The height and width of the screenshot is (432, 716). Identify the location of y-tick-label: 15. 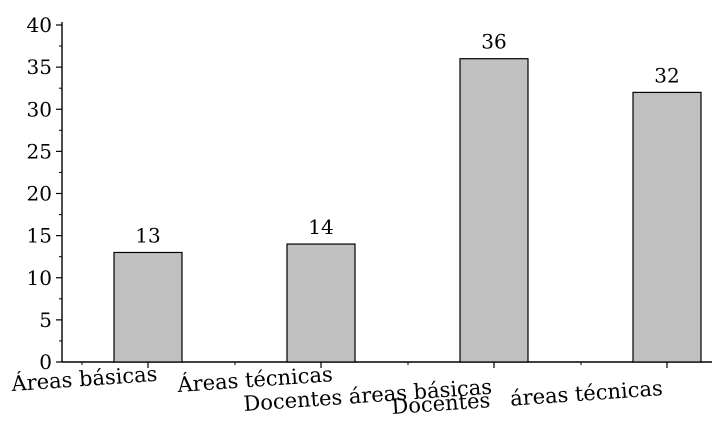
(39, 236).